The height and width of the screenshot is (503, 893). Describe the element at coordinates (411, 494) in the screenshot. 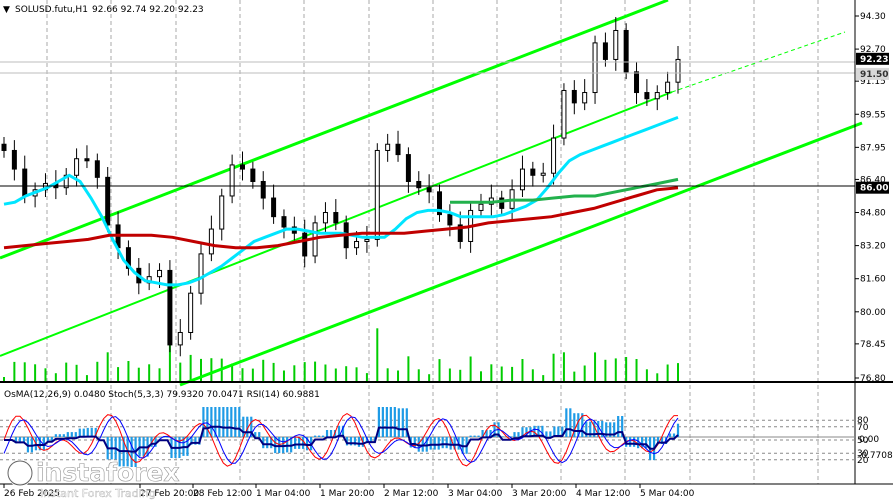

I see `time-tick-label: 2 Mar 12:00` at that location.